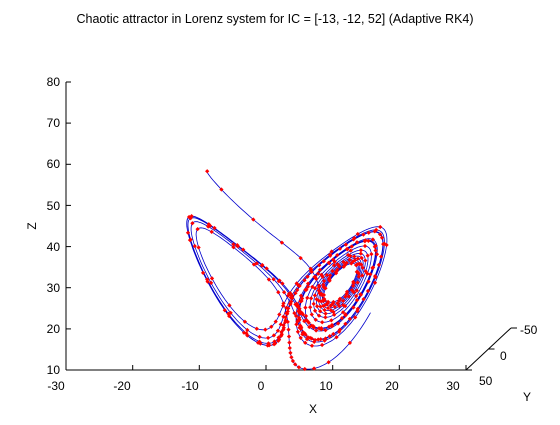 The height and width of the screenshot is (425, 560). What do you see at coordinates (54, 123) in the screenshot?
I see `z-tick-label: 70` at bounding box center [54, 123].